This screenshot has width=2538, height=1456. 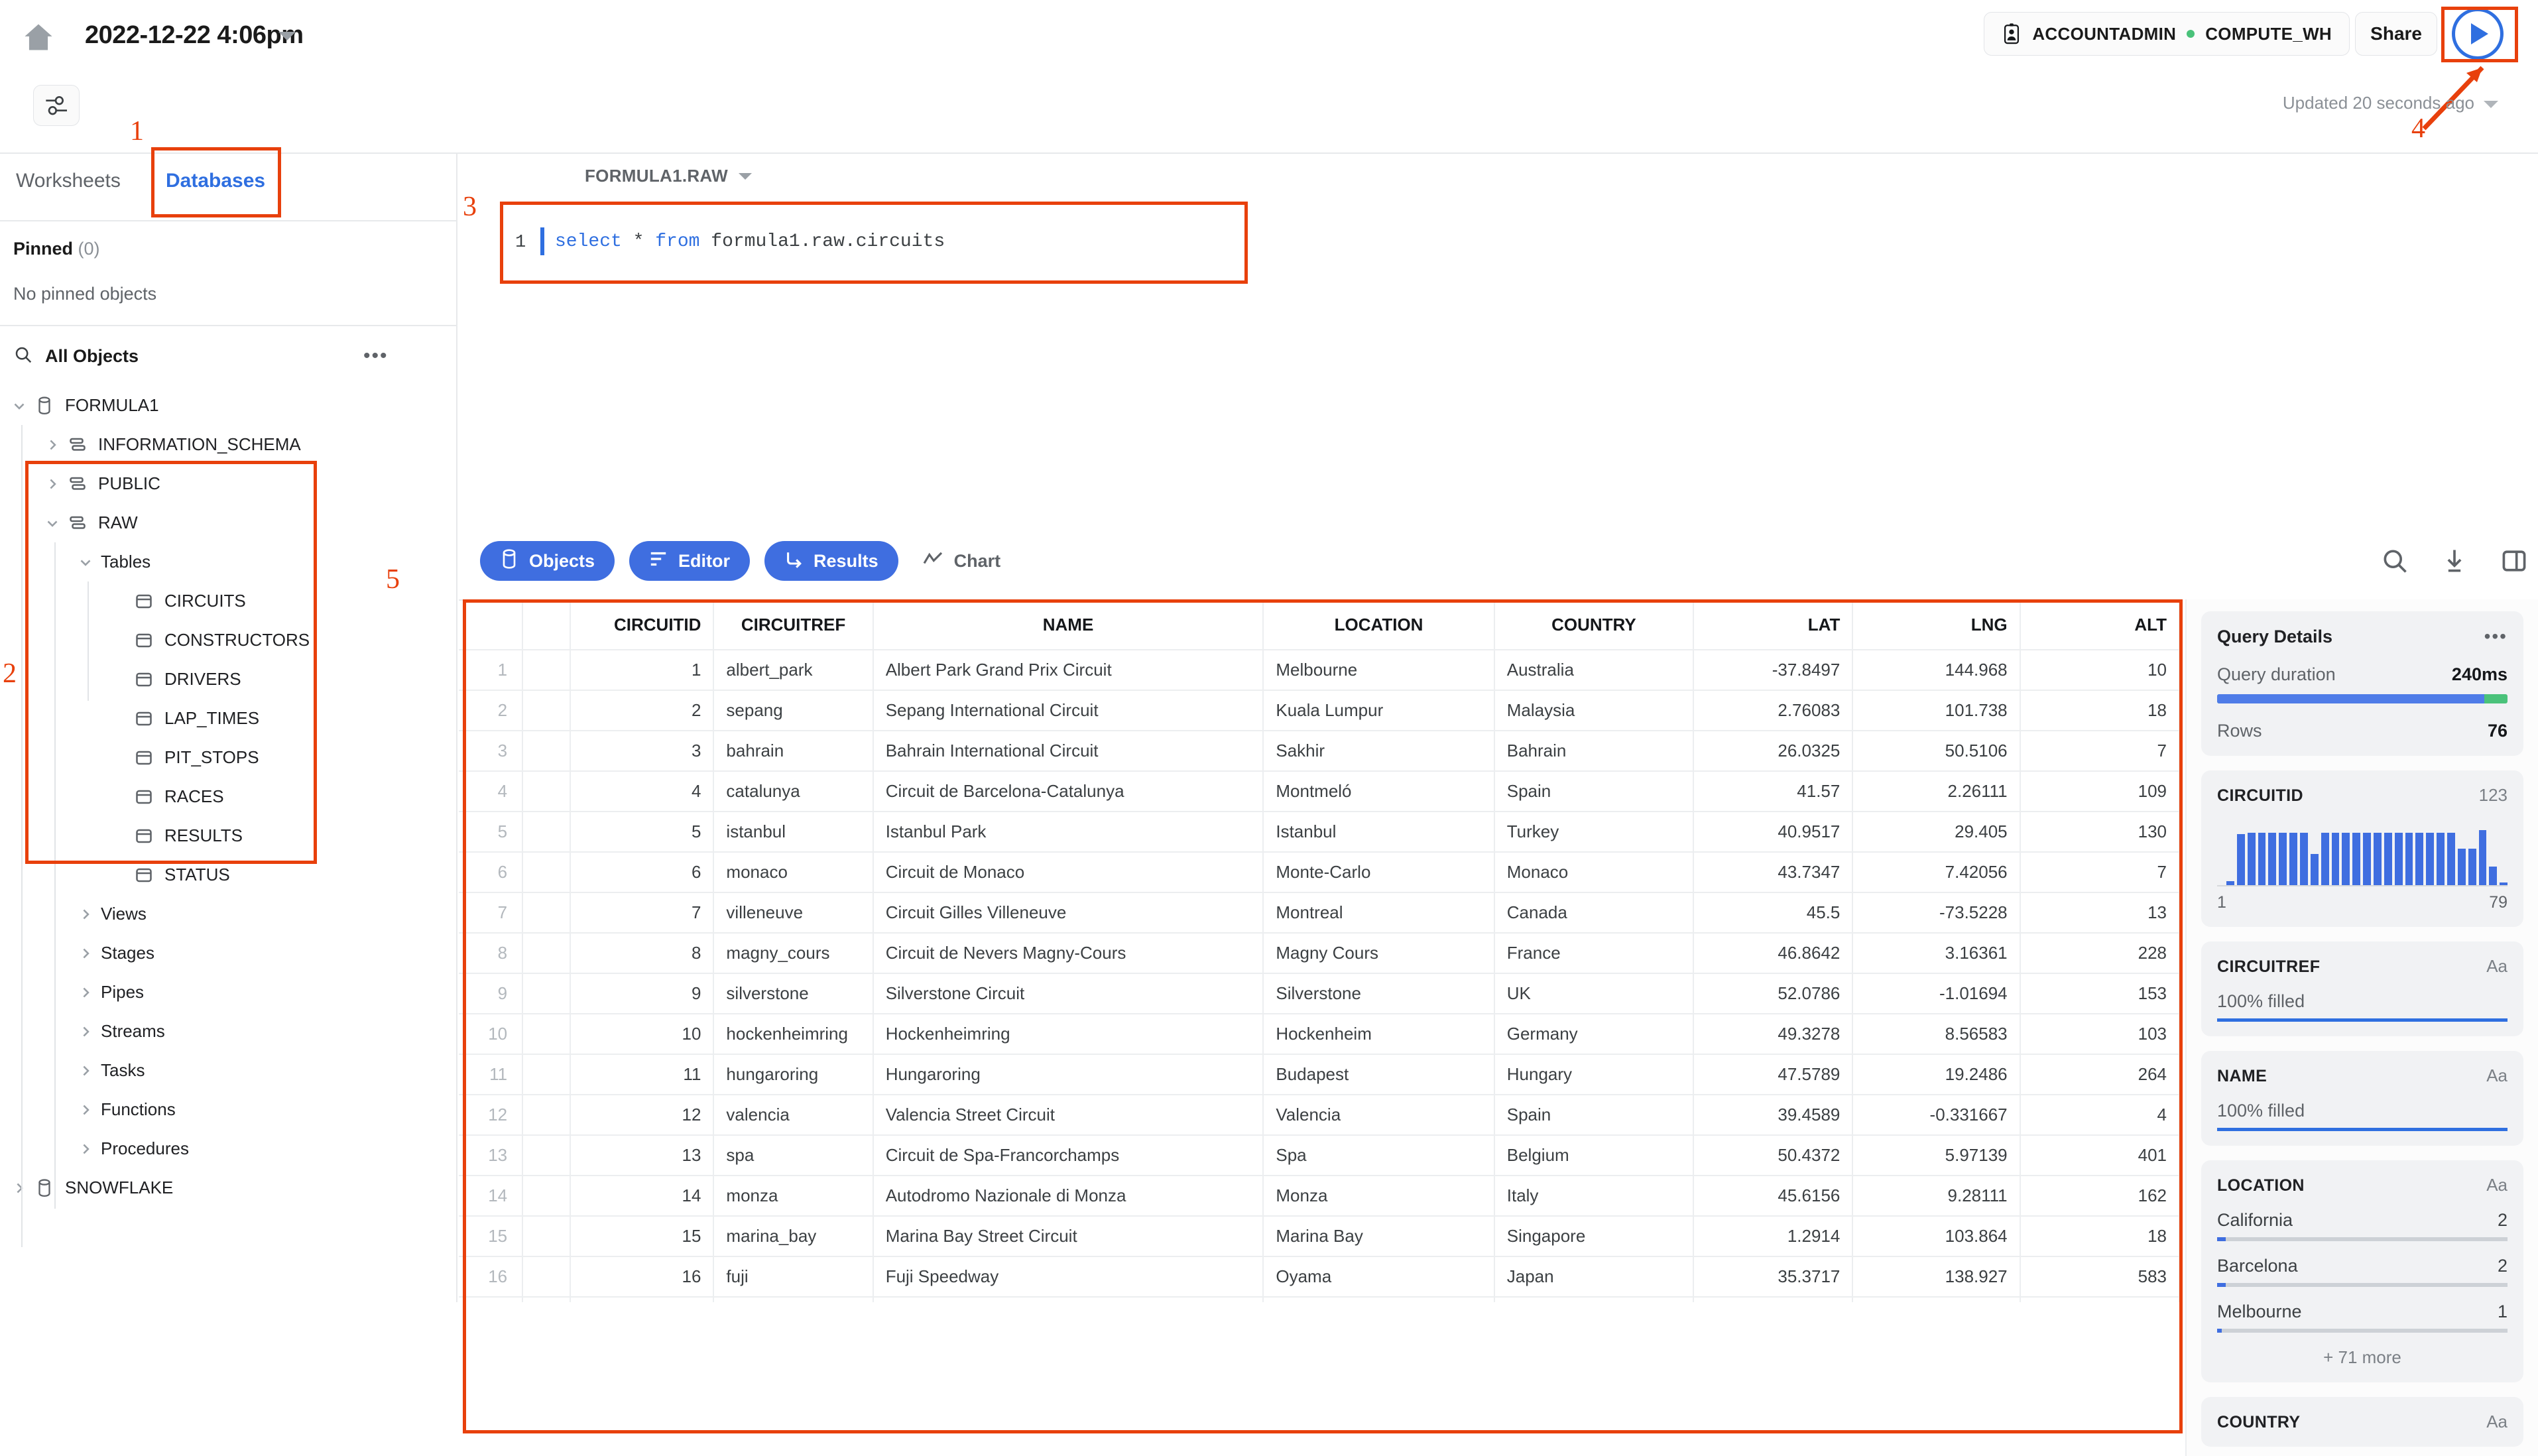 I want to click on tree-item-functions: Functions, so click(x=228, y=1109).